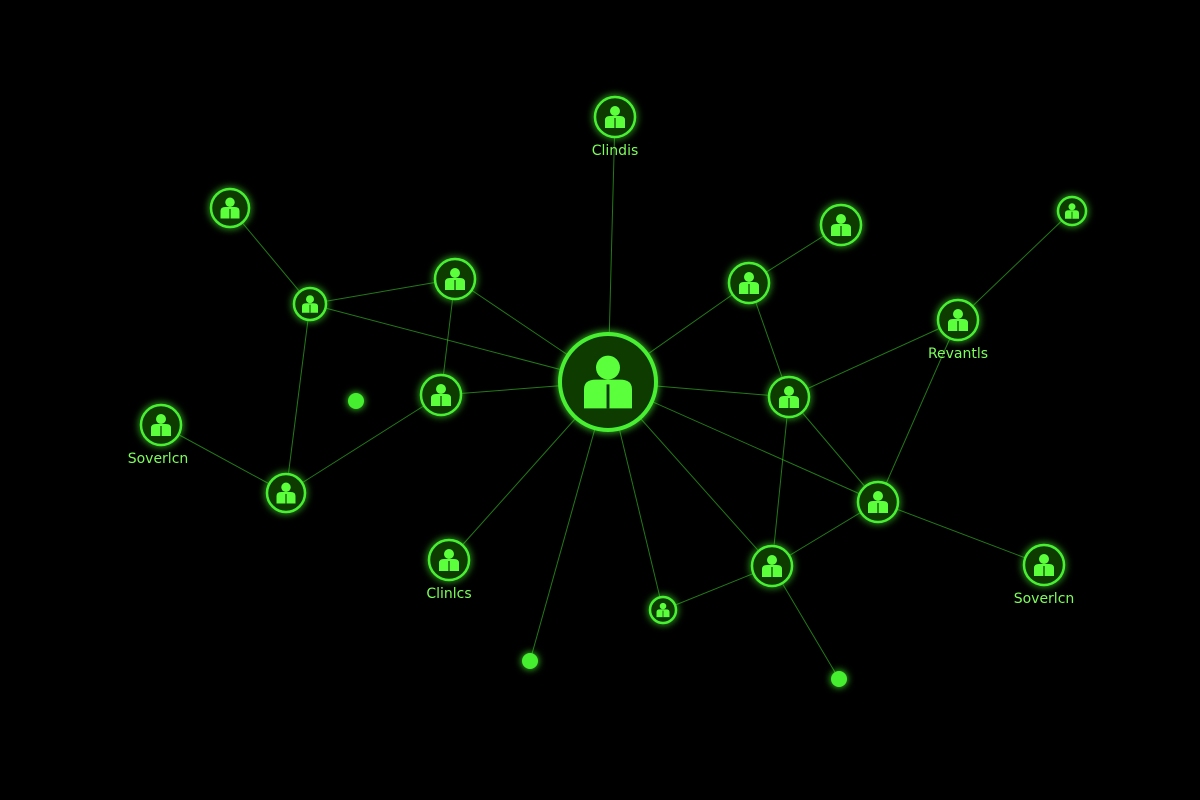 This screenshot has height=800, width=1200. I want to click on node-n-revantls, so click(958, 320).